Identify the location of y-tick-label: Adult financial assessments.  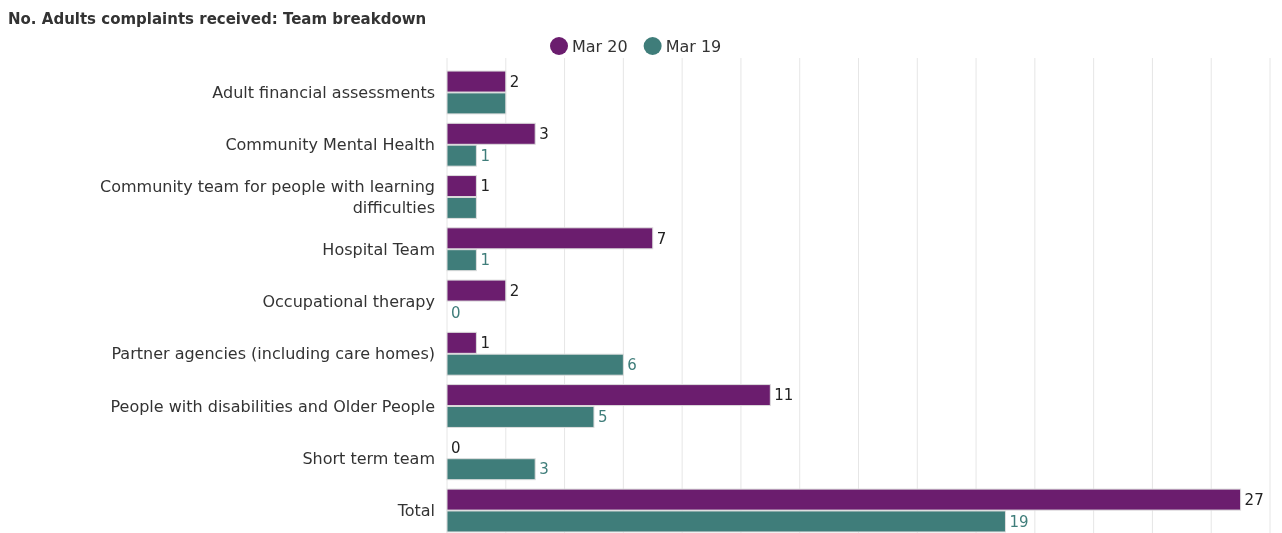
(323, 93).